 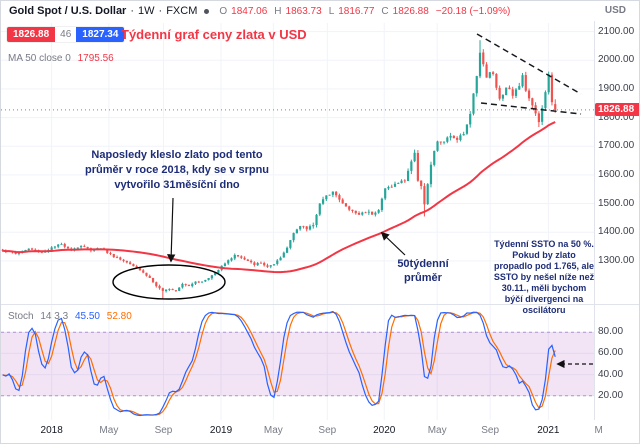 I want to click on currency-button: USD, so click(x=615, y=10).